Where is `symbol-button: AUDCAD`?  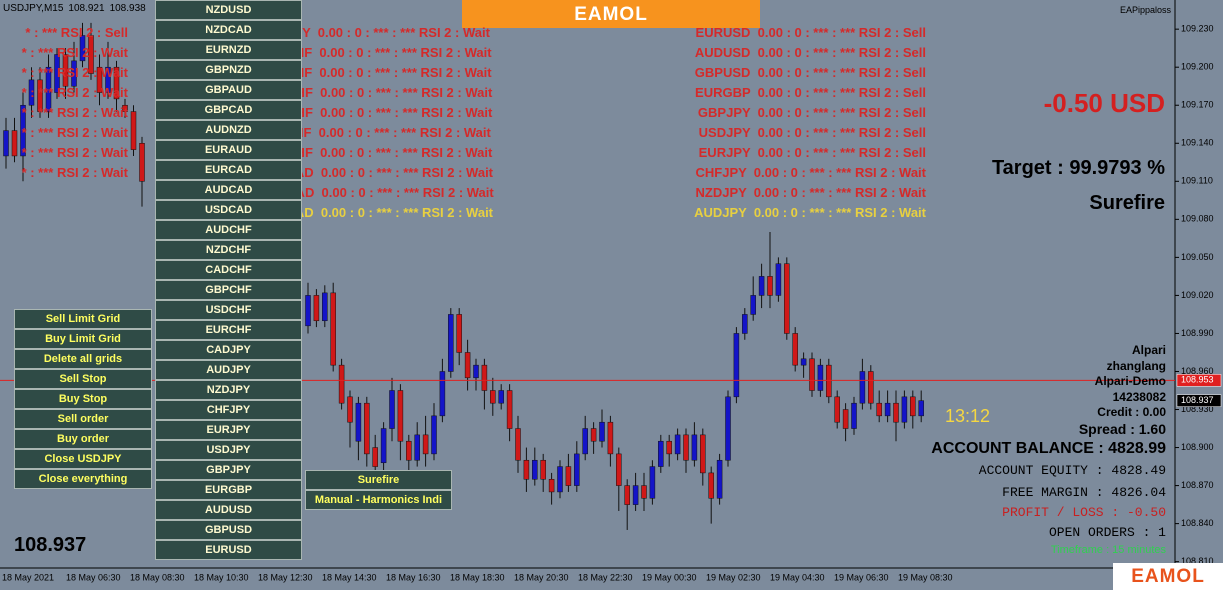 symbol-button: AUDCAD is located at coordinates (228, 190).